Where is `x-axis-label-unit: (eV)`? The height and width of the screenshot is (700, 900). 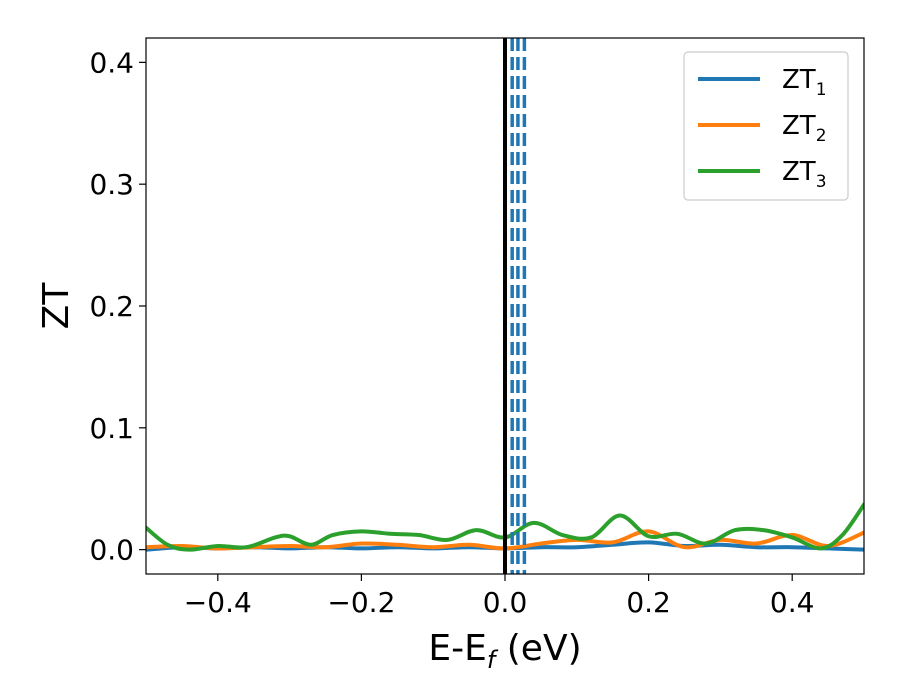 x-axis-label-unit: (eV) is located at coordinates (538, 648).